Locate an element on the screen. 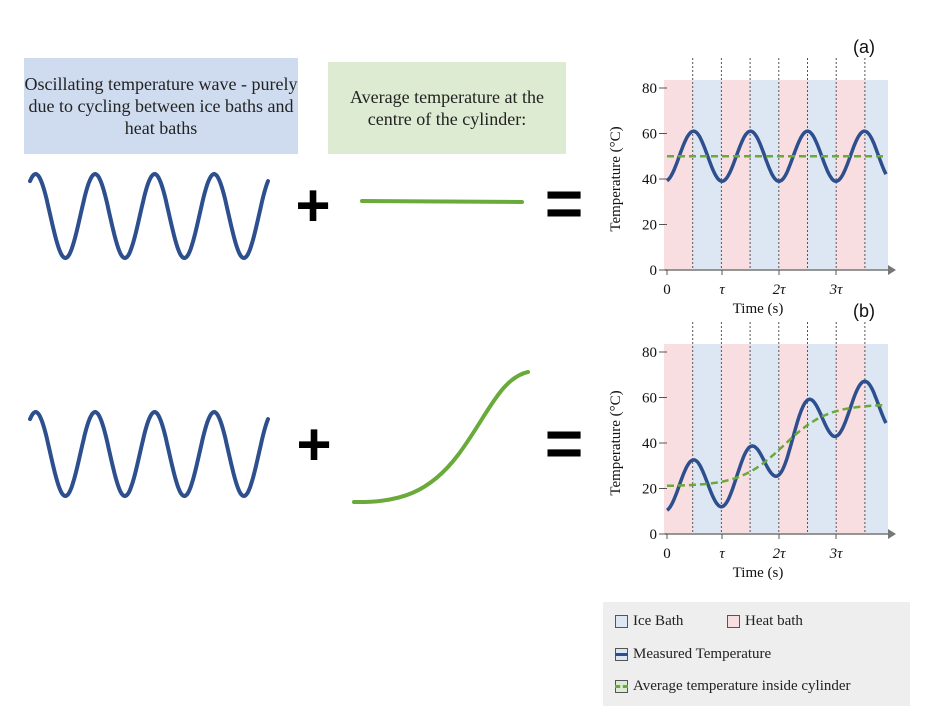 This screenshot has height=718, width=926. equals-sign-b: = is located at coordinates (564, 443).